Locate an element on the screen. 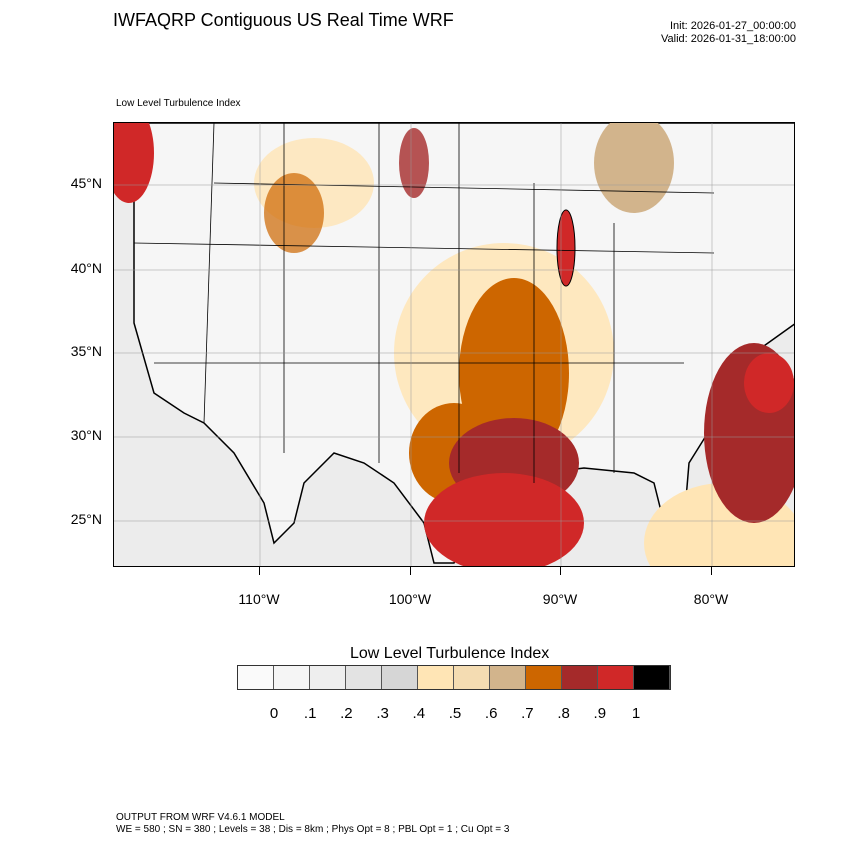  colorbar is located at coordinates (454, 677).